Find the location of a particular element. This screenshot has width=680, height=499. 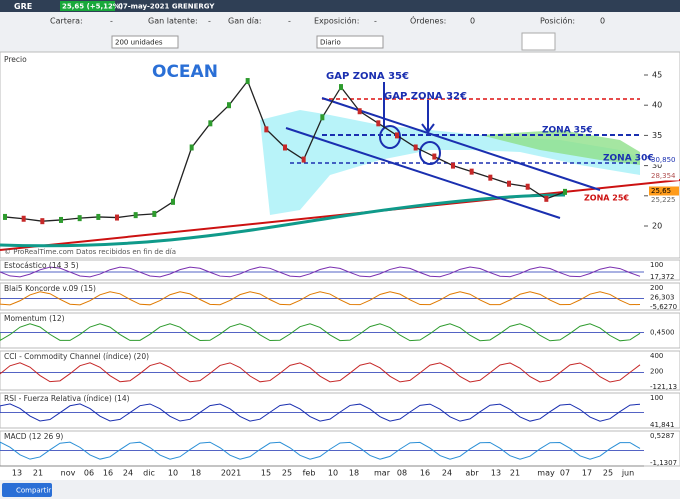

indicator-label: 100 is located at coordinates (656, 398).